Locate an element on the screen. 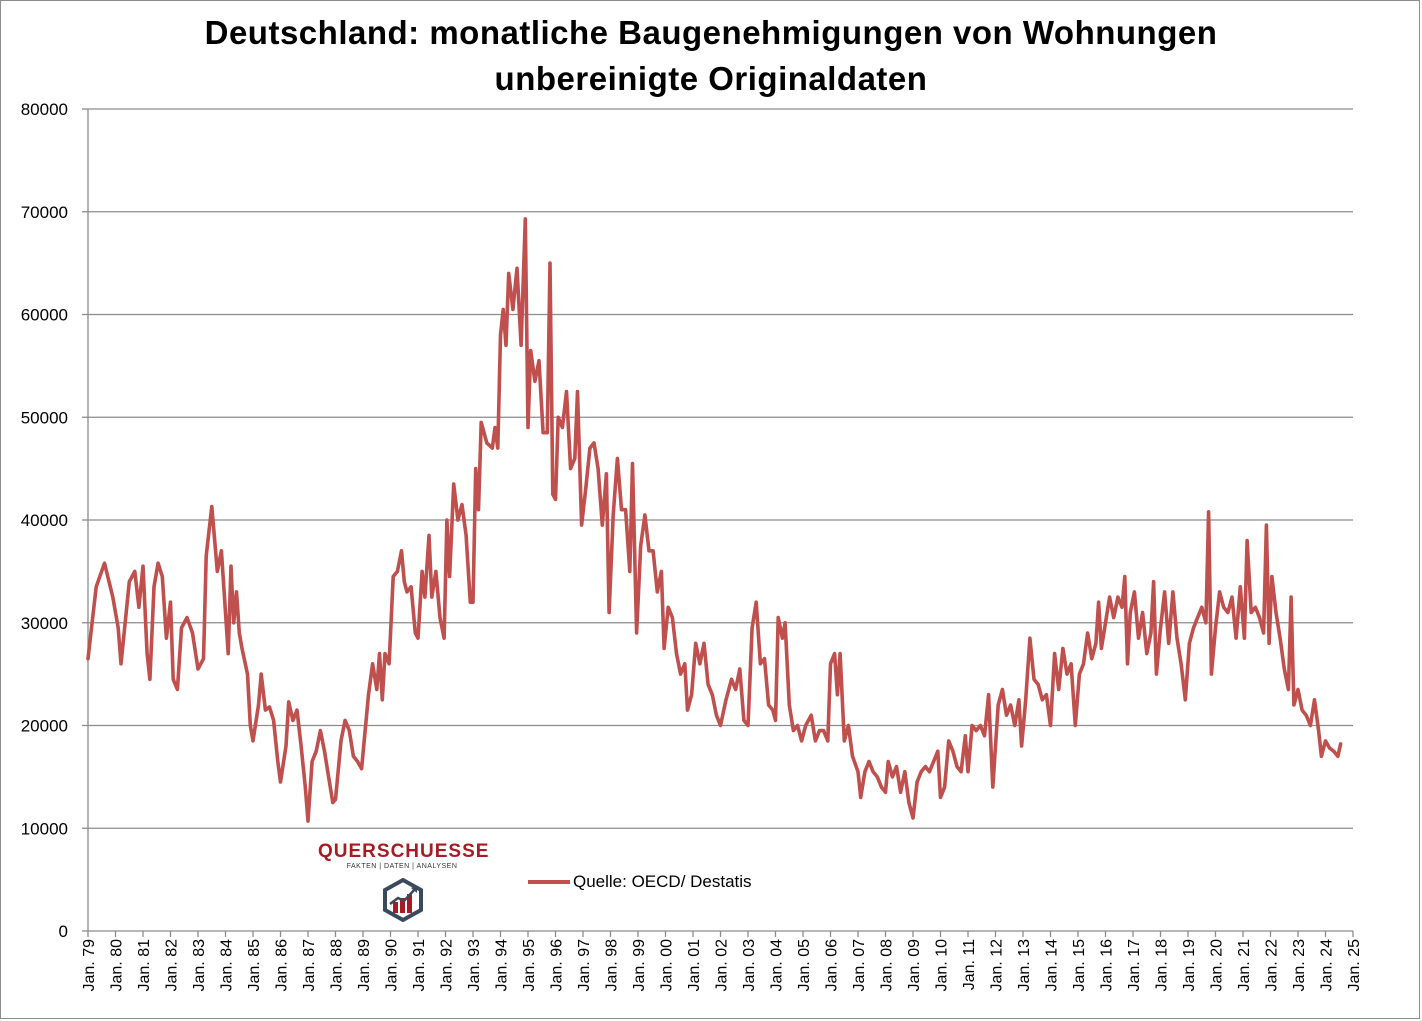  x-tick-label: Jan. 84 is located at coordinates (227, 965).